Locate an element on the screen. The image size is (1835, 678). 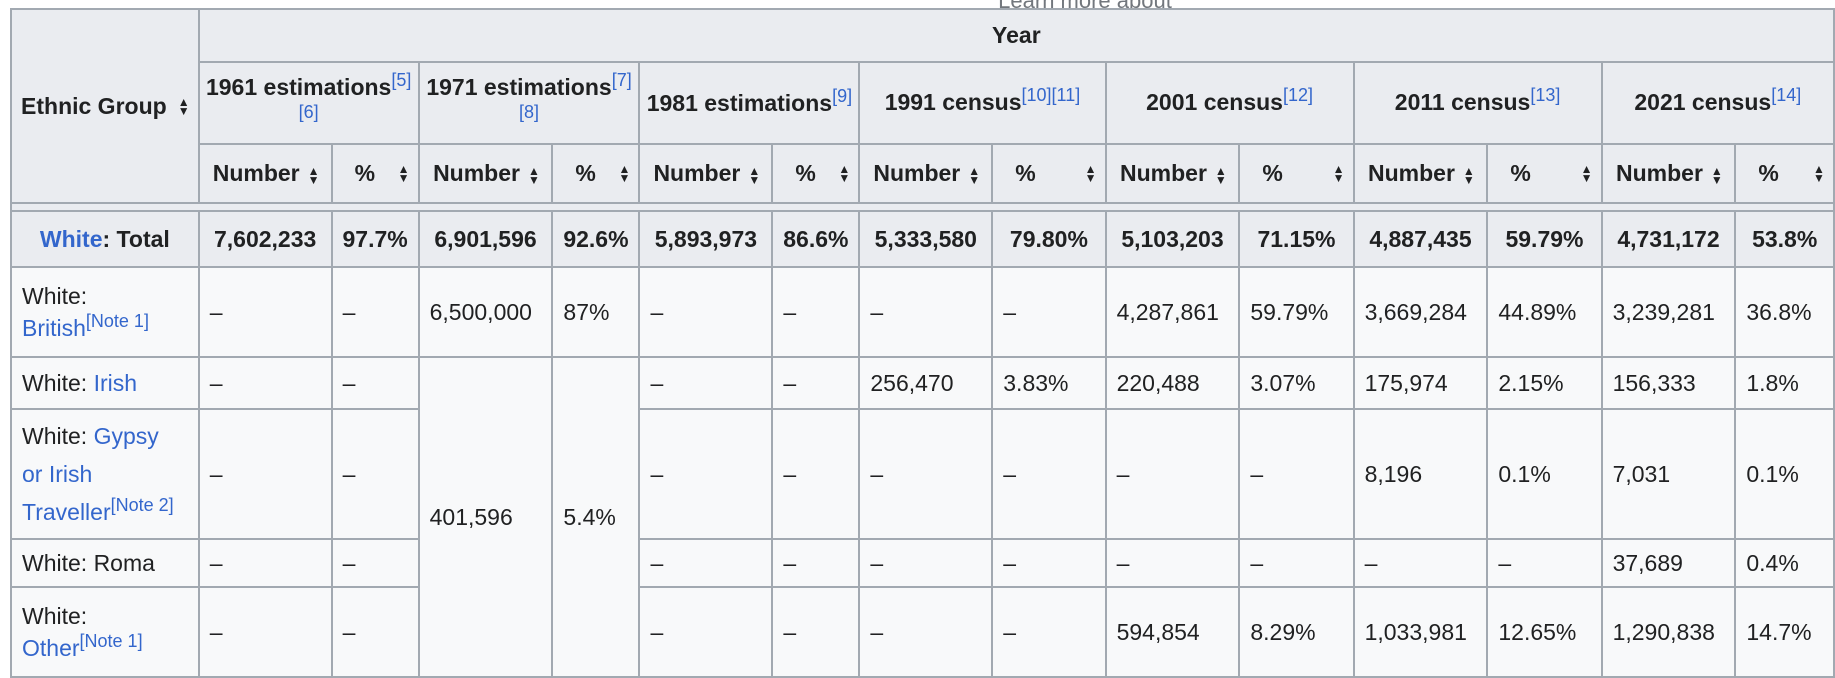
period-label: 2021 census is located at coordinates (1703, 102).